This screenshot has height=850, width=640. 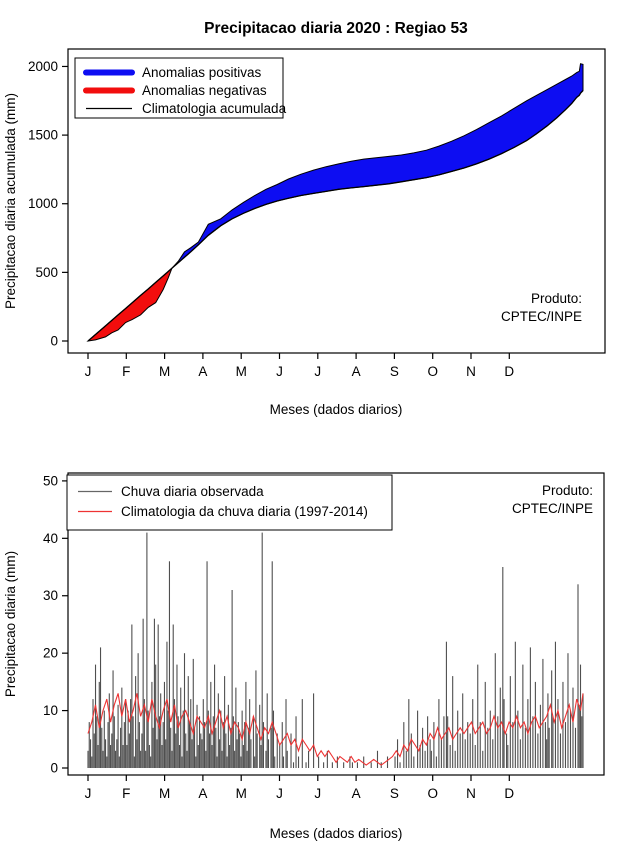 What do you see at coordinates (241, 371) in the screenshot?
I see `x-tick-label: M` at bounding box center [241, 371].